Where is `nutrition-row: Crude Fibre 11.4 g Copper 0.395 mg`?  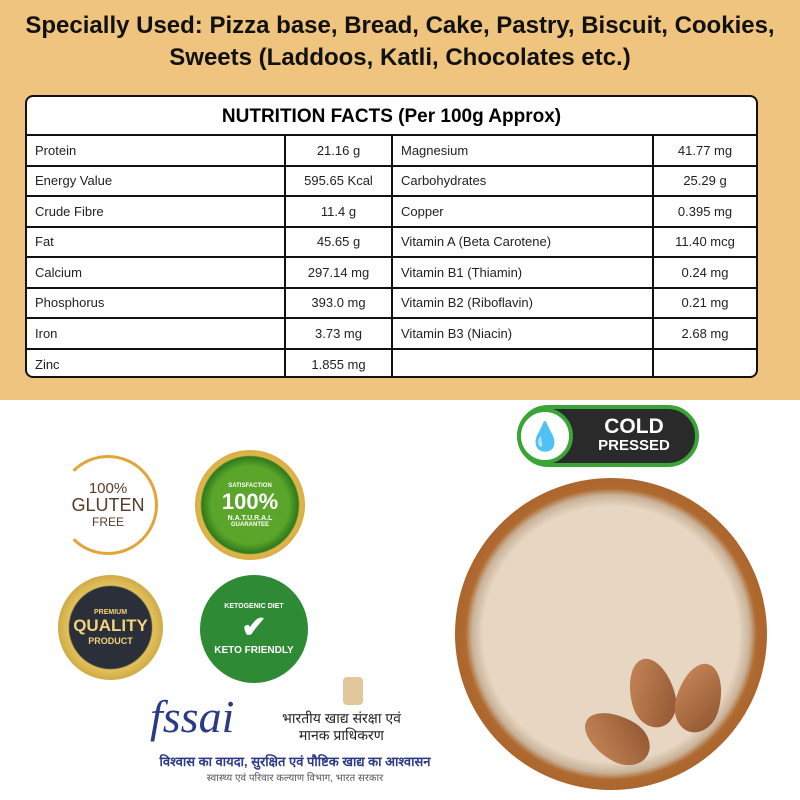 nutrition-row: Crude Fibre 11.4 g Copper 0.395 mg is located at coordinates (391, 212).